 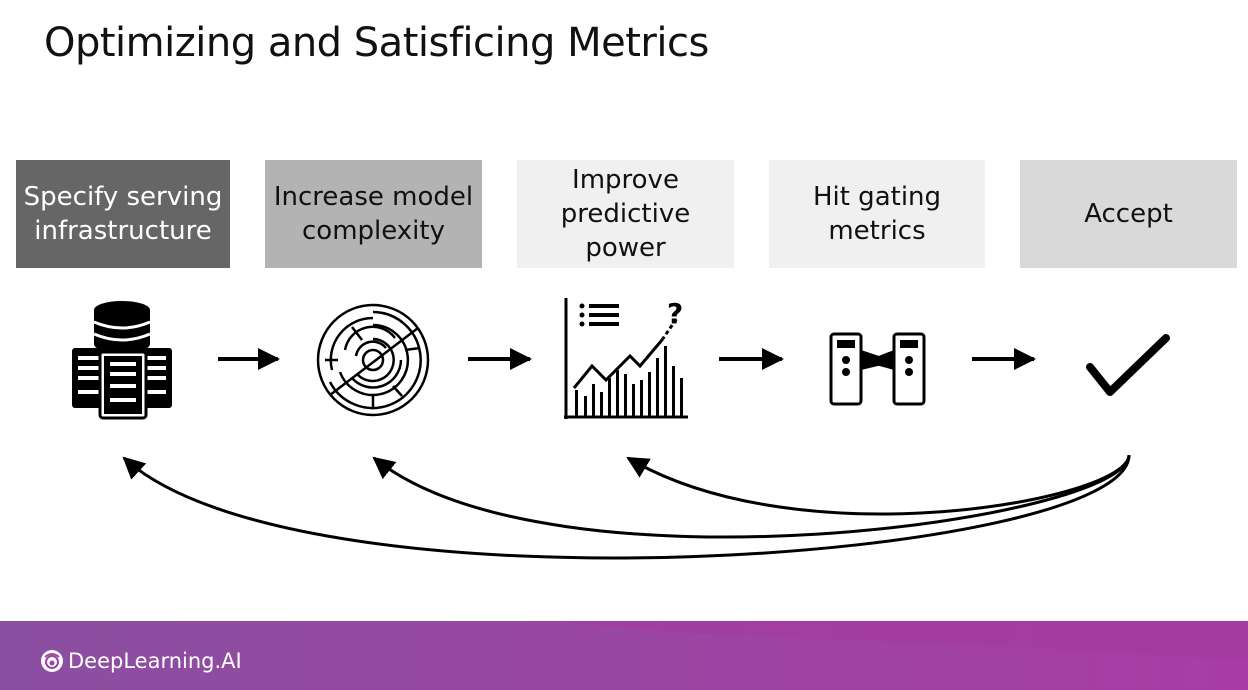 I want to click on step-accept: Accept, so click(x=1128, y=214).